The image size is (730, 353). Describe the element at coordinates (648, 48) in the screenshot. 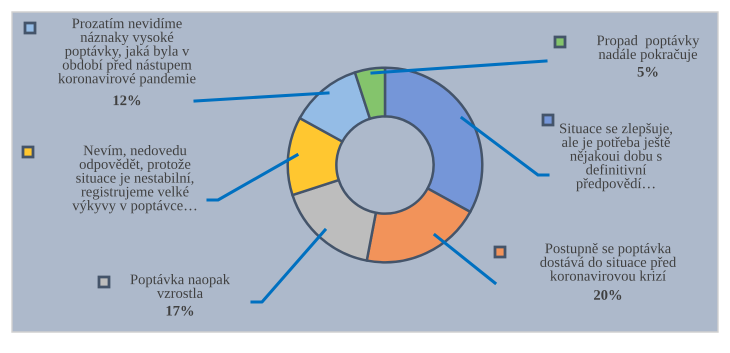

I see `legend-label: Propad poptávky nadále pokračuje` at that location.